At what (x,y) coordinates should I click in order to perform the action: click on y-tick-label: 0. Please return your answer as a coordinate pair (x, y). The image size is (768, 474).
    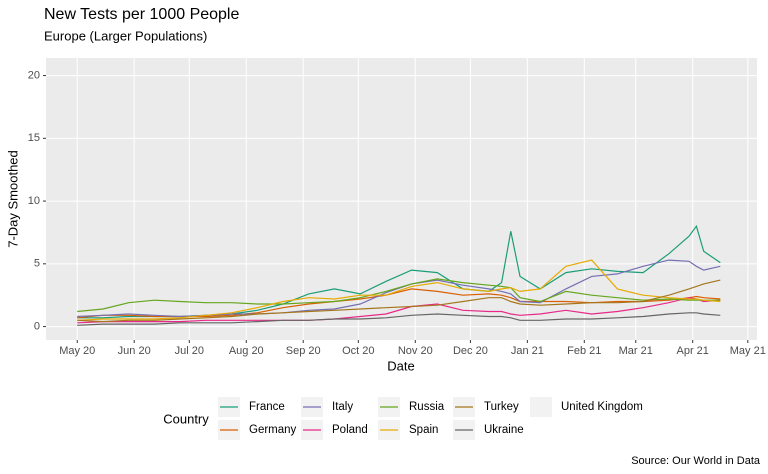
    Looking at the image, I should click on (37, 326).